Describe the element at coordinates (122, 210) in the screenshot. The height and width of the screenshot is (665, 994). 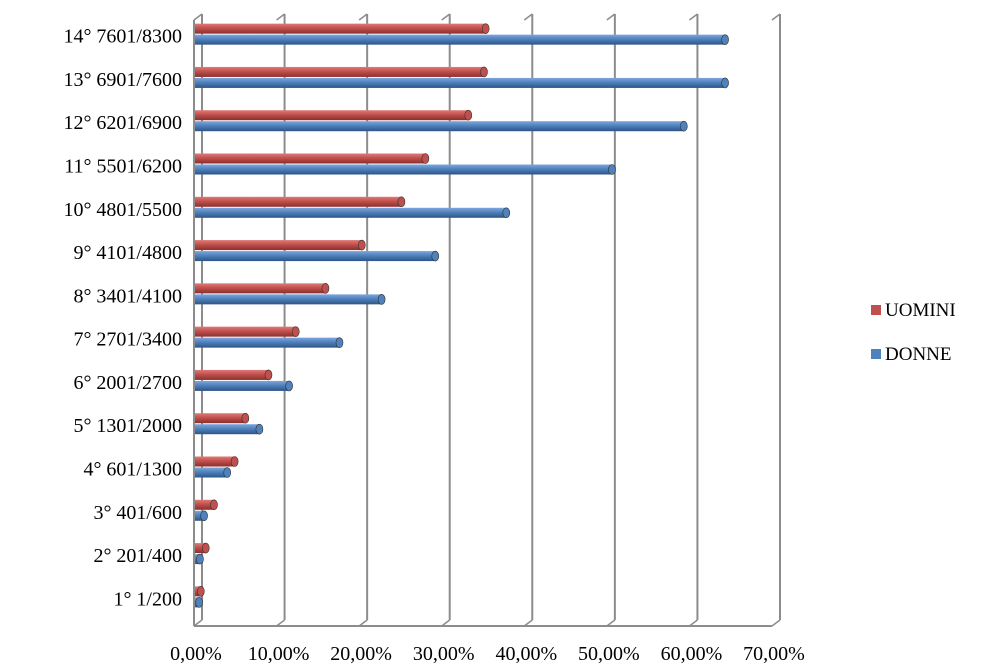
I see `category-label: 10° 4801/5500` at that location.